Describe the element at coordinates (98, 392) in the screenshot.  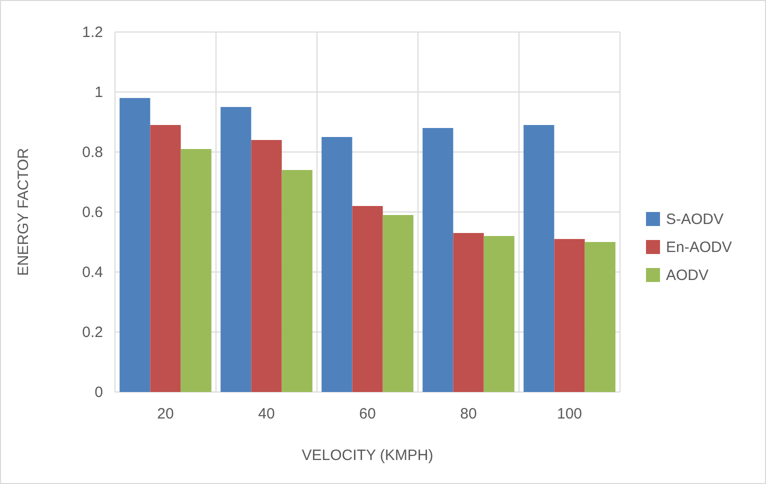
I see `y-tick-label: 0` at that location.